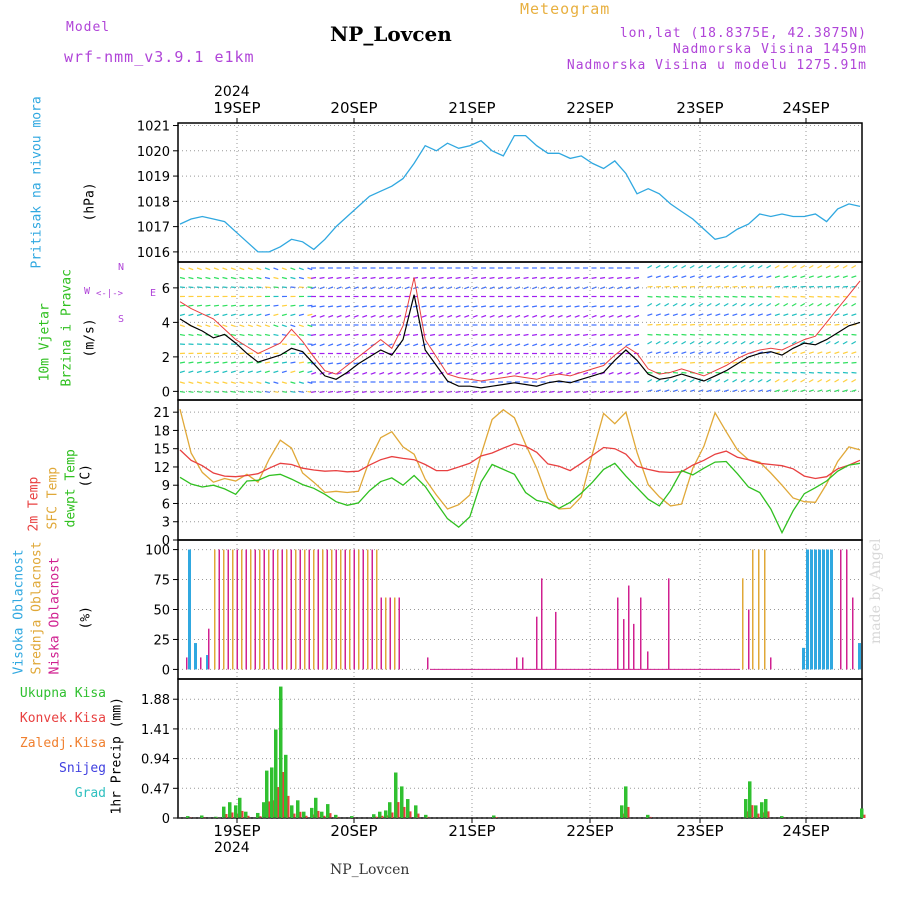 The image size is (900, 900). What do you see at coordinates (471, 831) in the screenshot?
I see `day-label-bottom: 21SEP` at bounding box center [471, 831].